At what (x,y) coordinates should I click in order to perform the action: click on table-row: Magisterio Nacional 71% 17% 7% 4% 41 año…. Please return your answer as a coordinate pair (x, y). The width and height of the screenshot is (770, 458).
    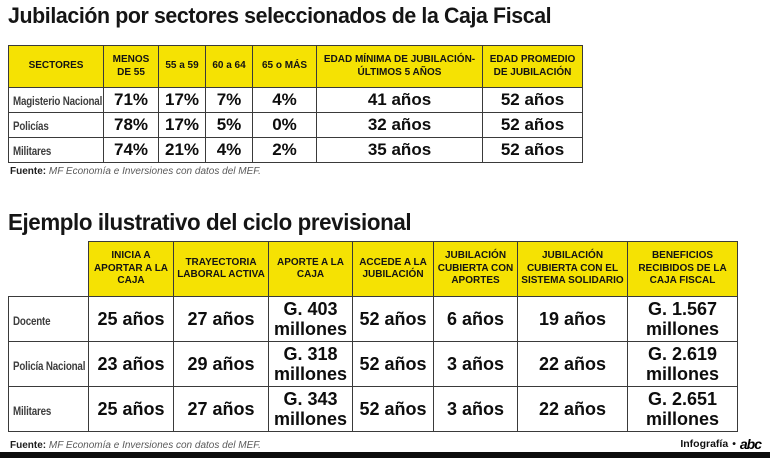
    Looking at the image, I should click on (295, 100).